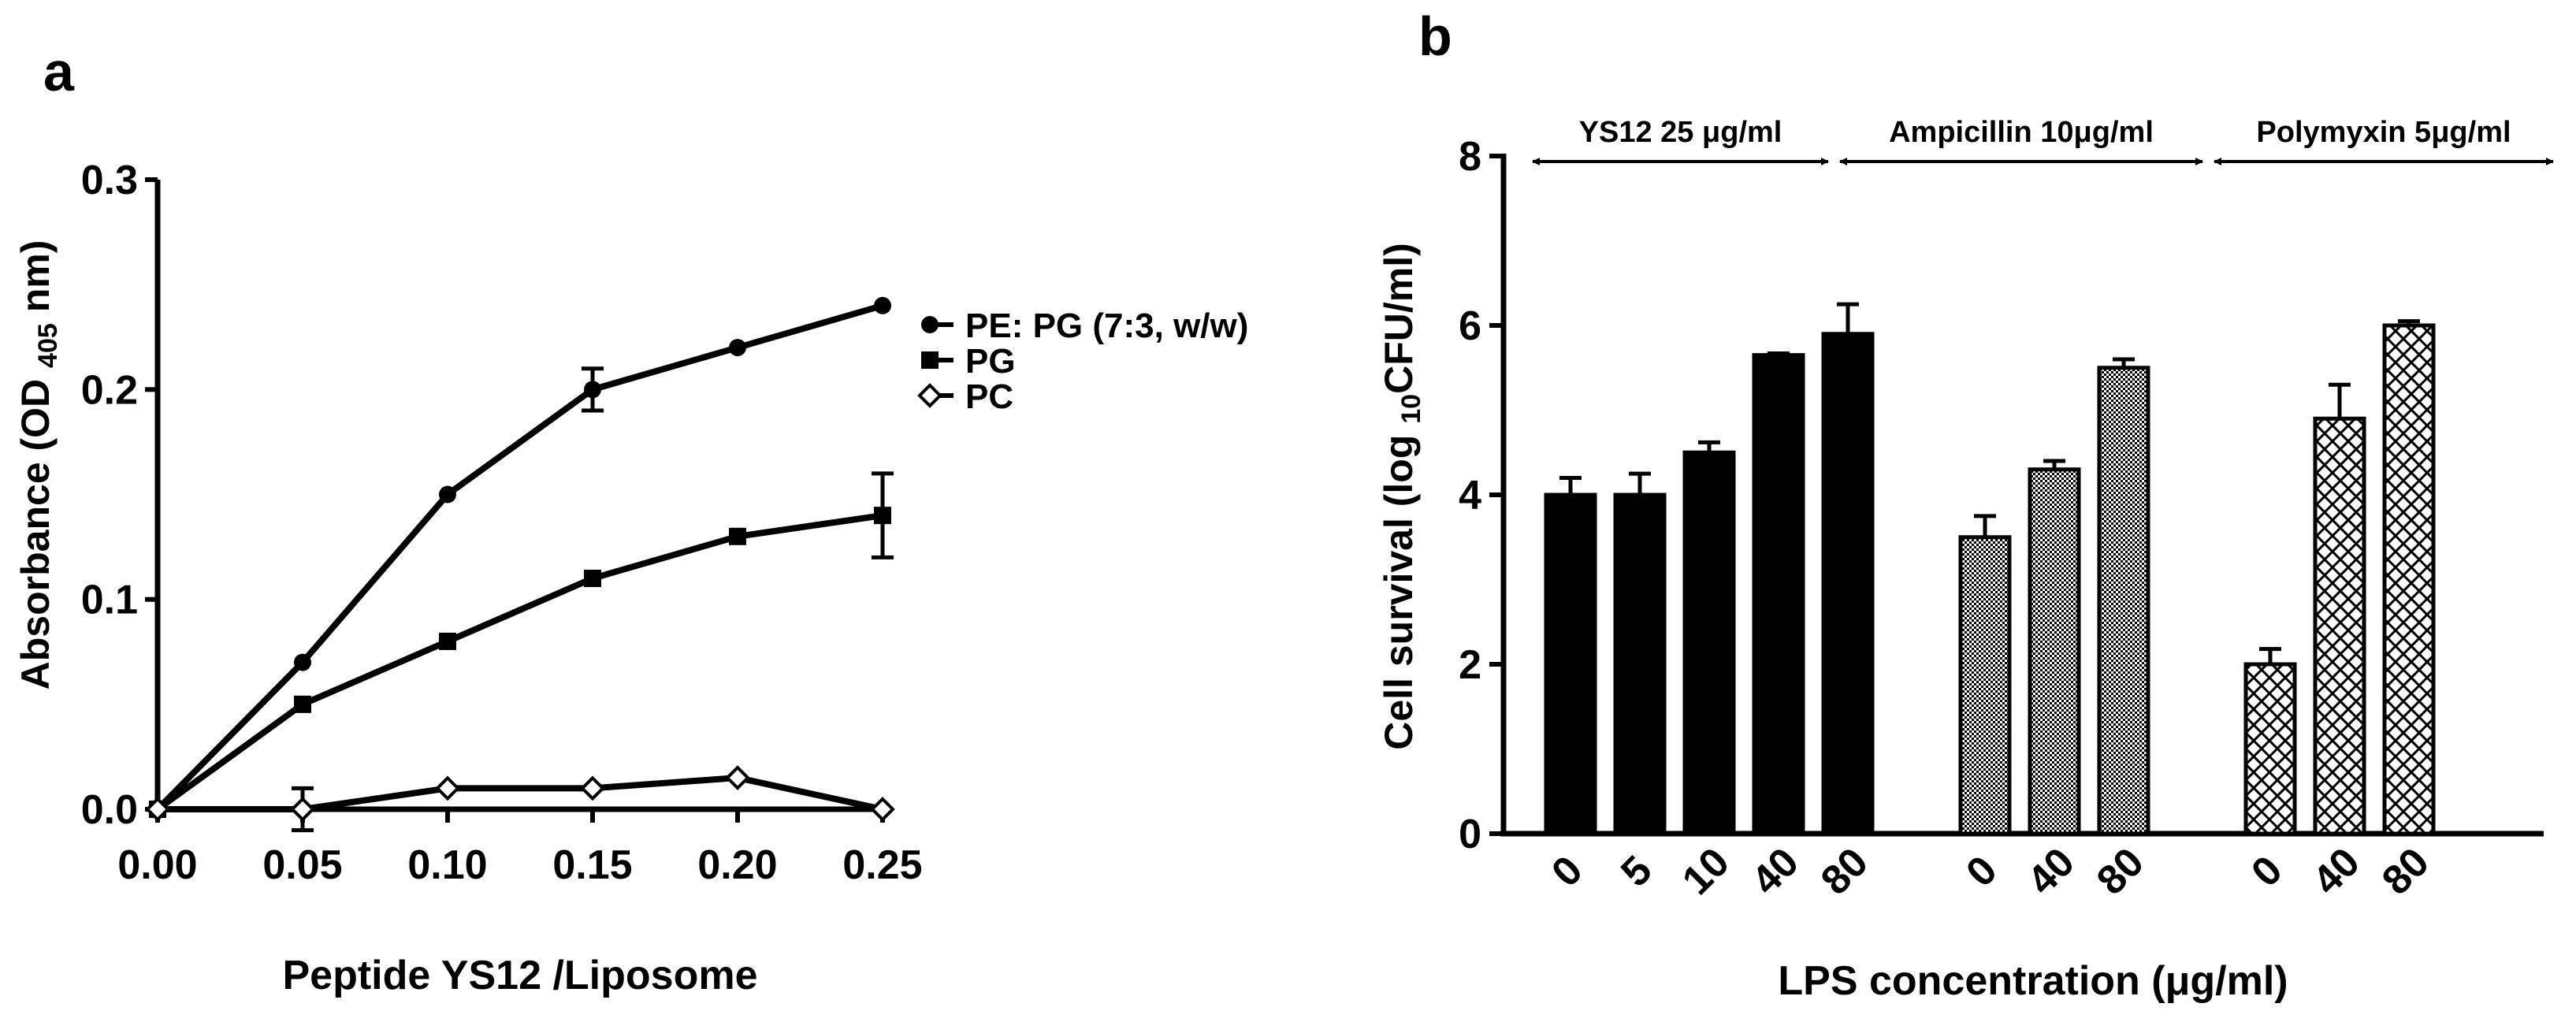  Describe the element at coordinates (1470, 326) in the screenshot. I see `b-y-tick-label: 6` at that location.